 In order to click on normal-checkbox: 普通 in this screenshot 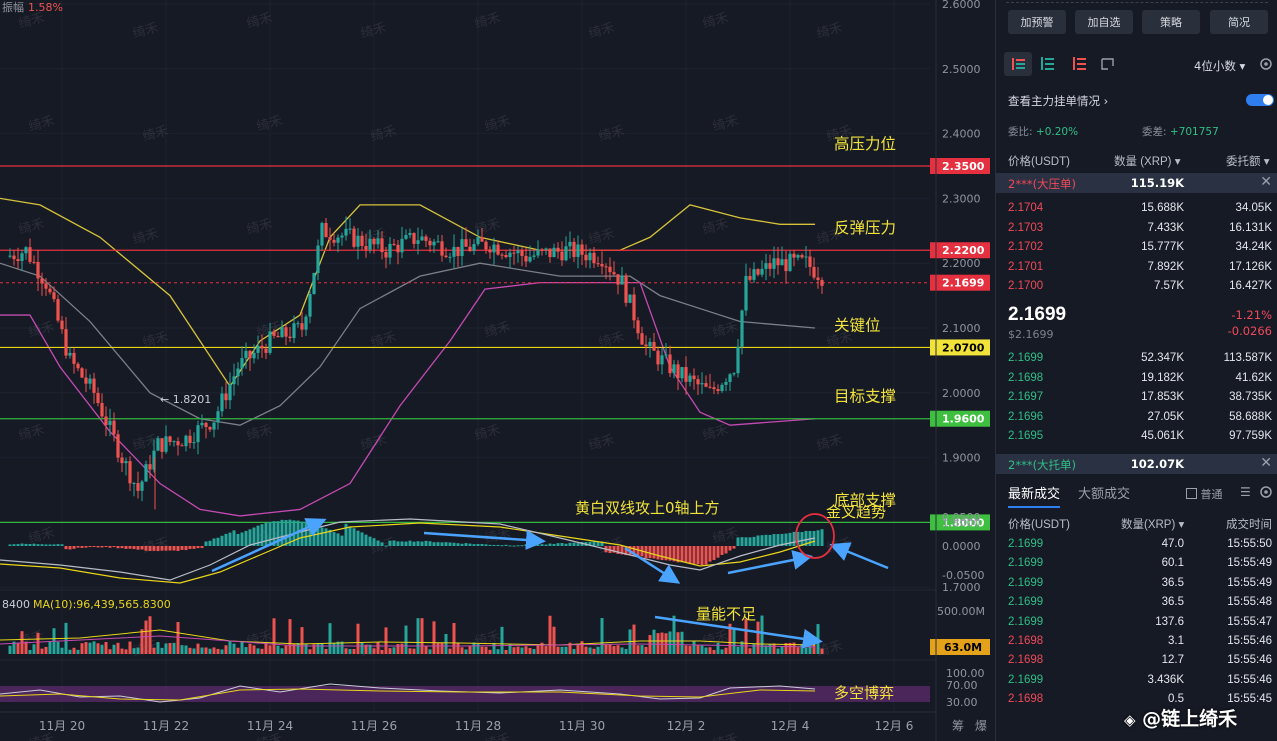, I will do `click(1204, 494)`.